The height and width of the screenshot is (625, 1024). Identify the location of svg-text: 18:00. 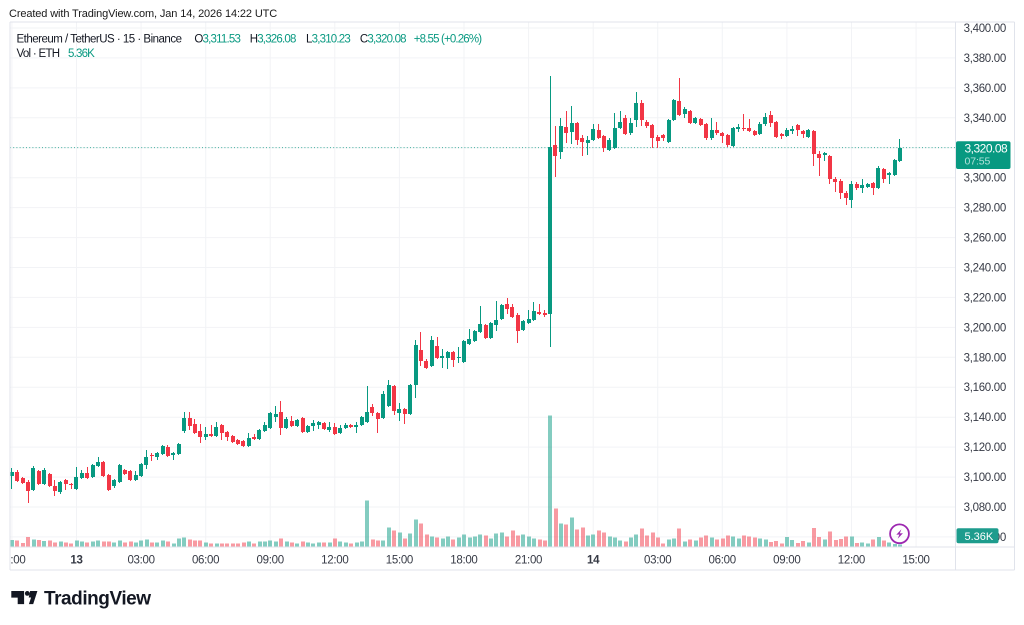
(463, 561).